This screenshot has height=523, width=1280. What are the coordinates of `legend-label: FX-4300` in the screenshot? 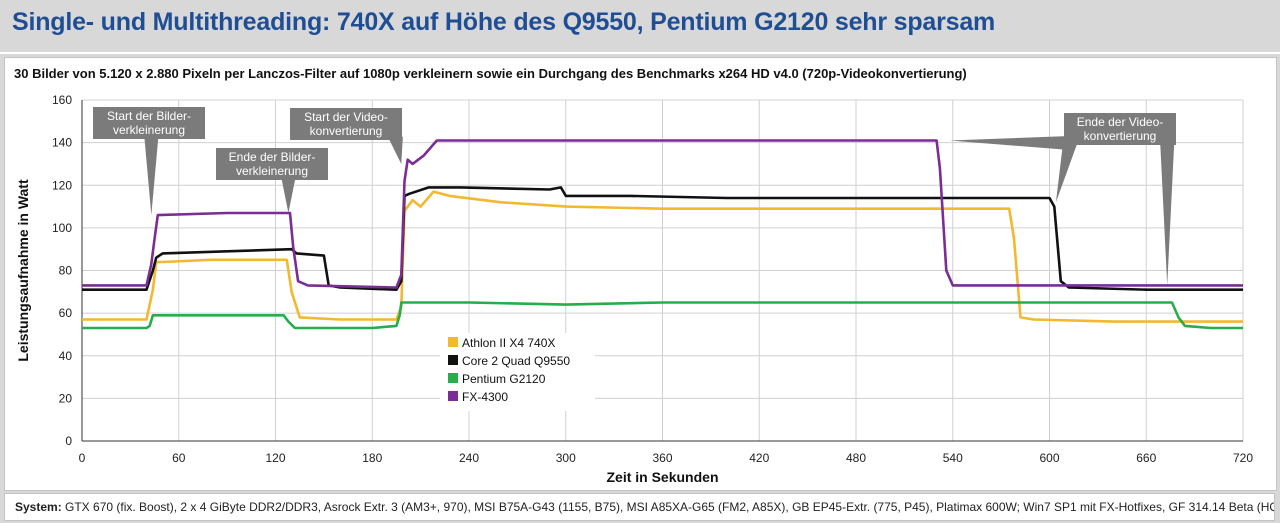 It's located at (485, 397).